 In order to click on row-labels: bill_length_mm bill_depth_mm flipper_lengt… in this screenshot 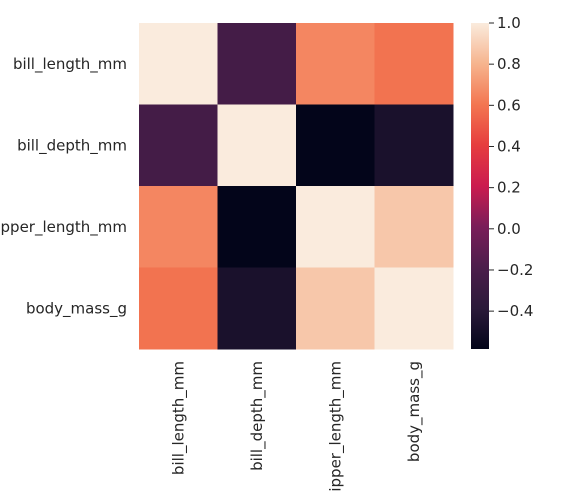, I will do `click(63, 187)`.